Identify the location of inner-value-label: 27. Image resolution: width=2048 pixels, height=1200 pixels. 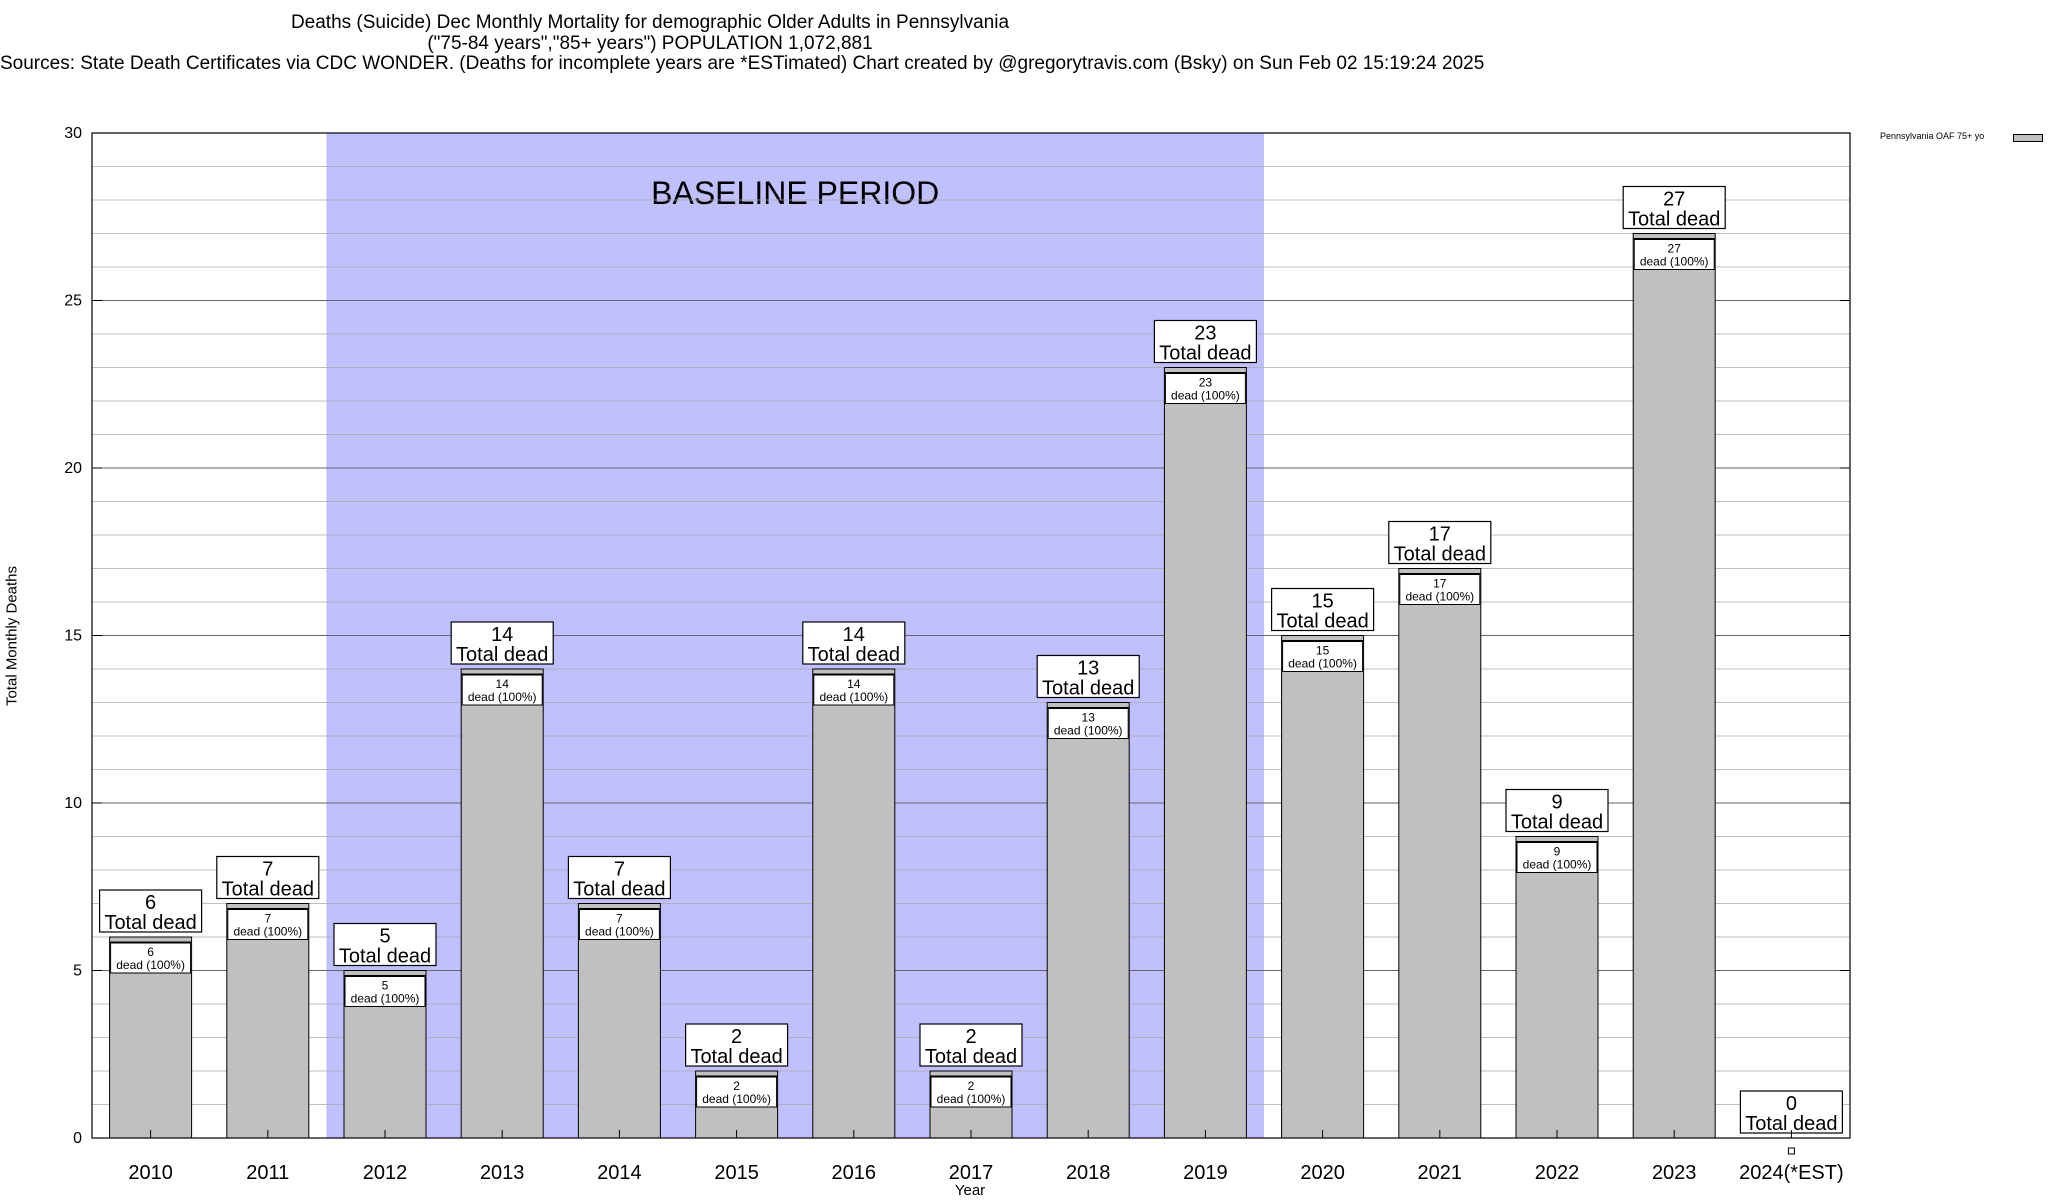
(1675, 249).